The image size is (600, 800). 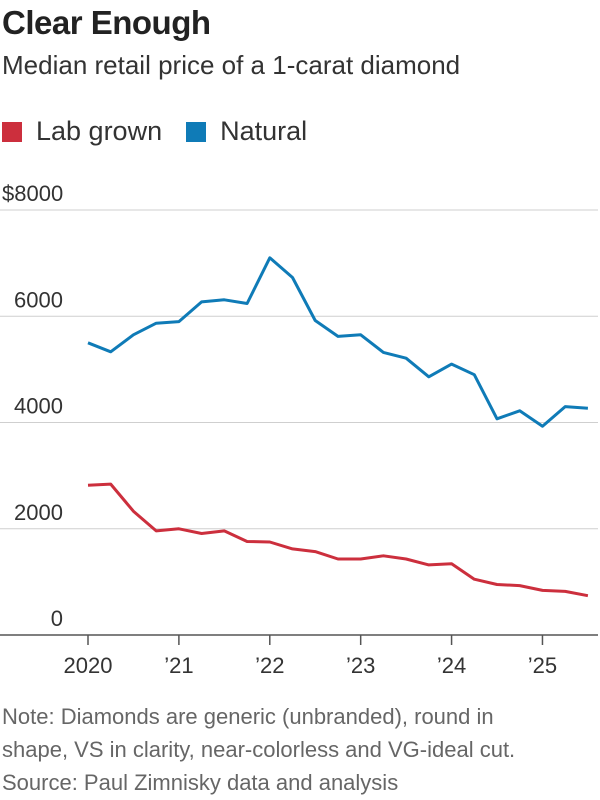 I want to click on y-tick-label-2000: 2000, so click(x=38, y=512).